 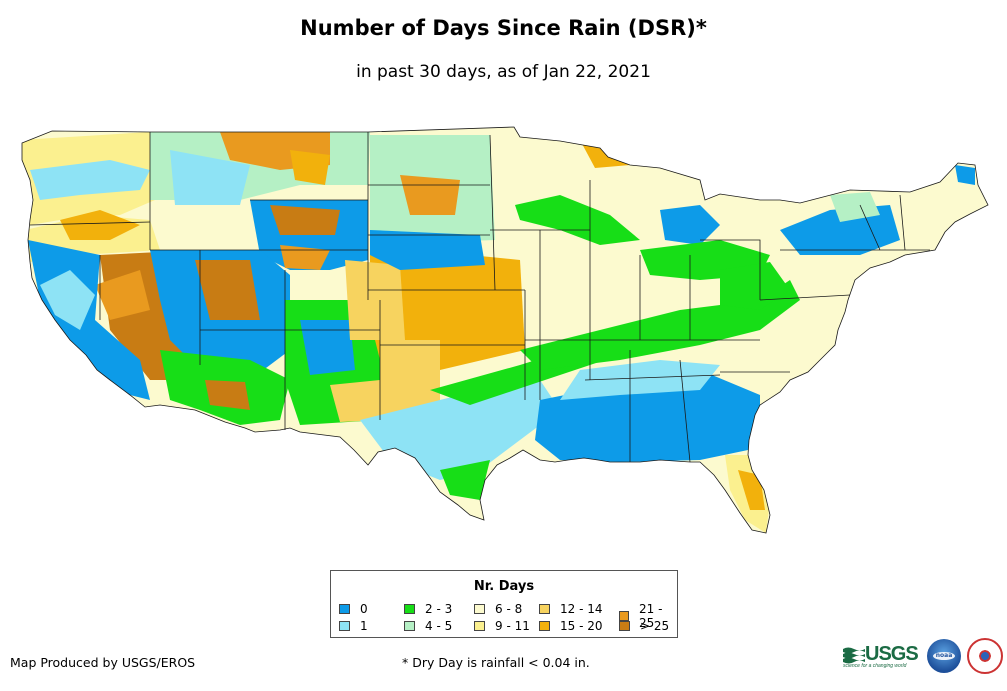 I want to click on legend-item: 4 - 5, so click(x=428, y=626).